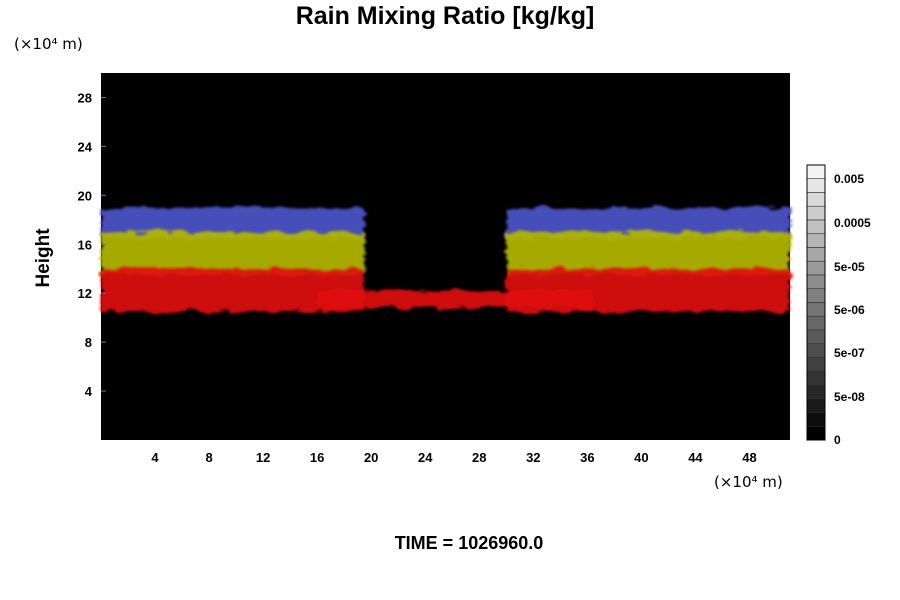  What do you see at coordinates (85, 146) in the screenshot?
I see `y-tick-label: 24` at bounding box center [85, 146].